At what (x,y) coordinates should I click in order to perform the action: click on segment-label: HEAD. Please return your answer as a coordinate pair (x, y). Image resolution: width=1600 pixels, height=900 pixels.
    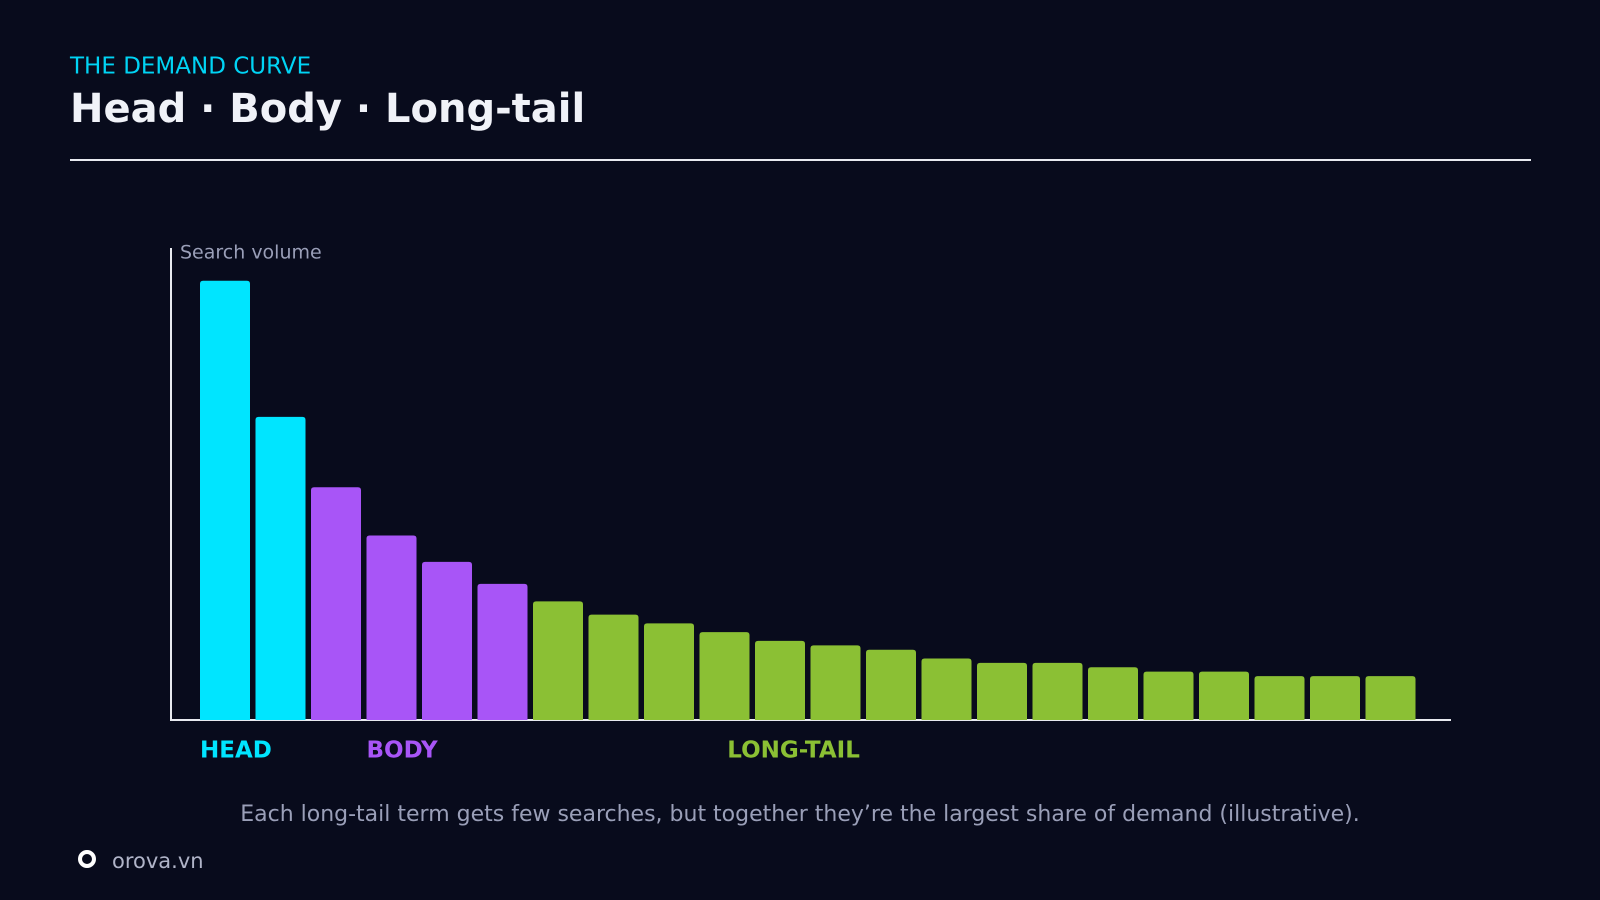
    Looking at the image, I should click on (236, 751).